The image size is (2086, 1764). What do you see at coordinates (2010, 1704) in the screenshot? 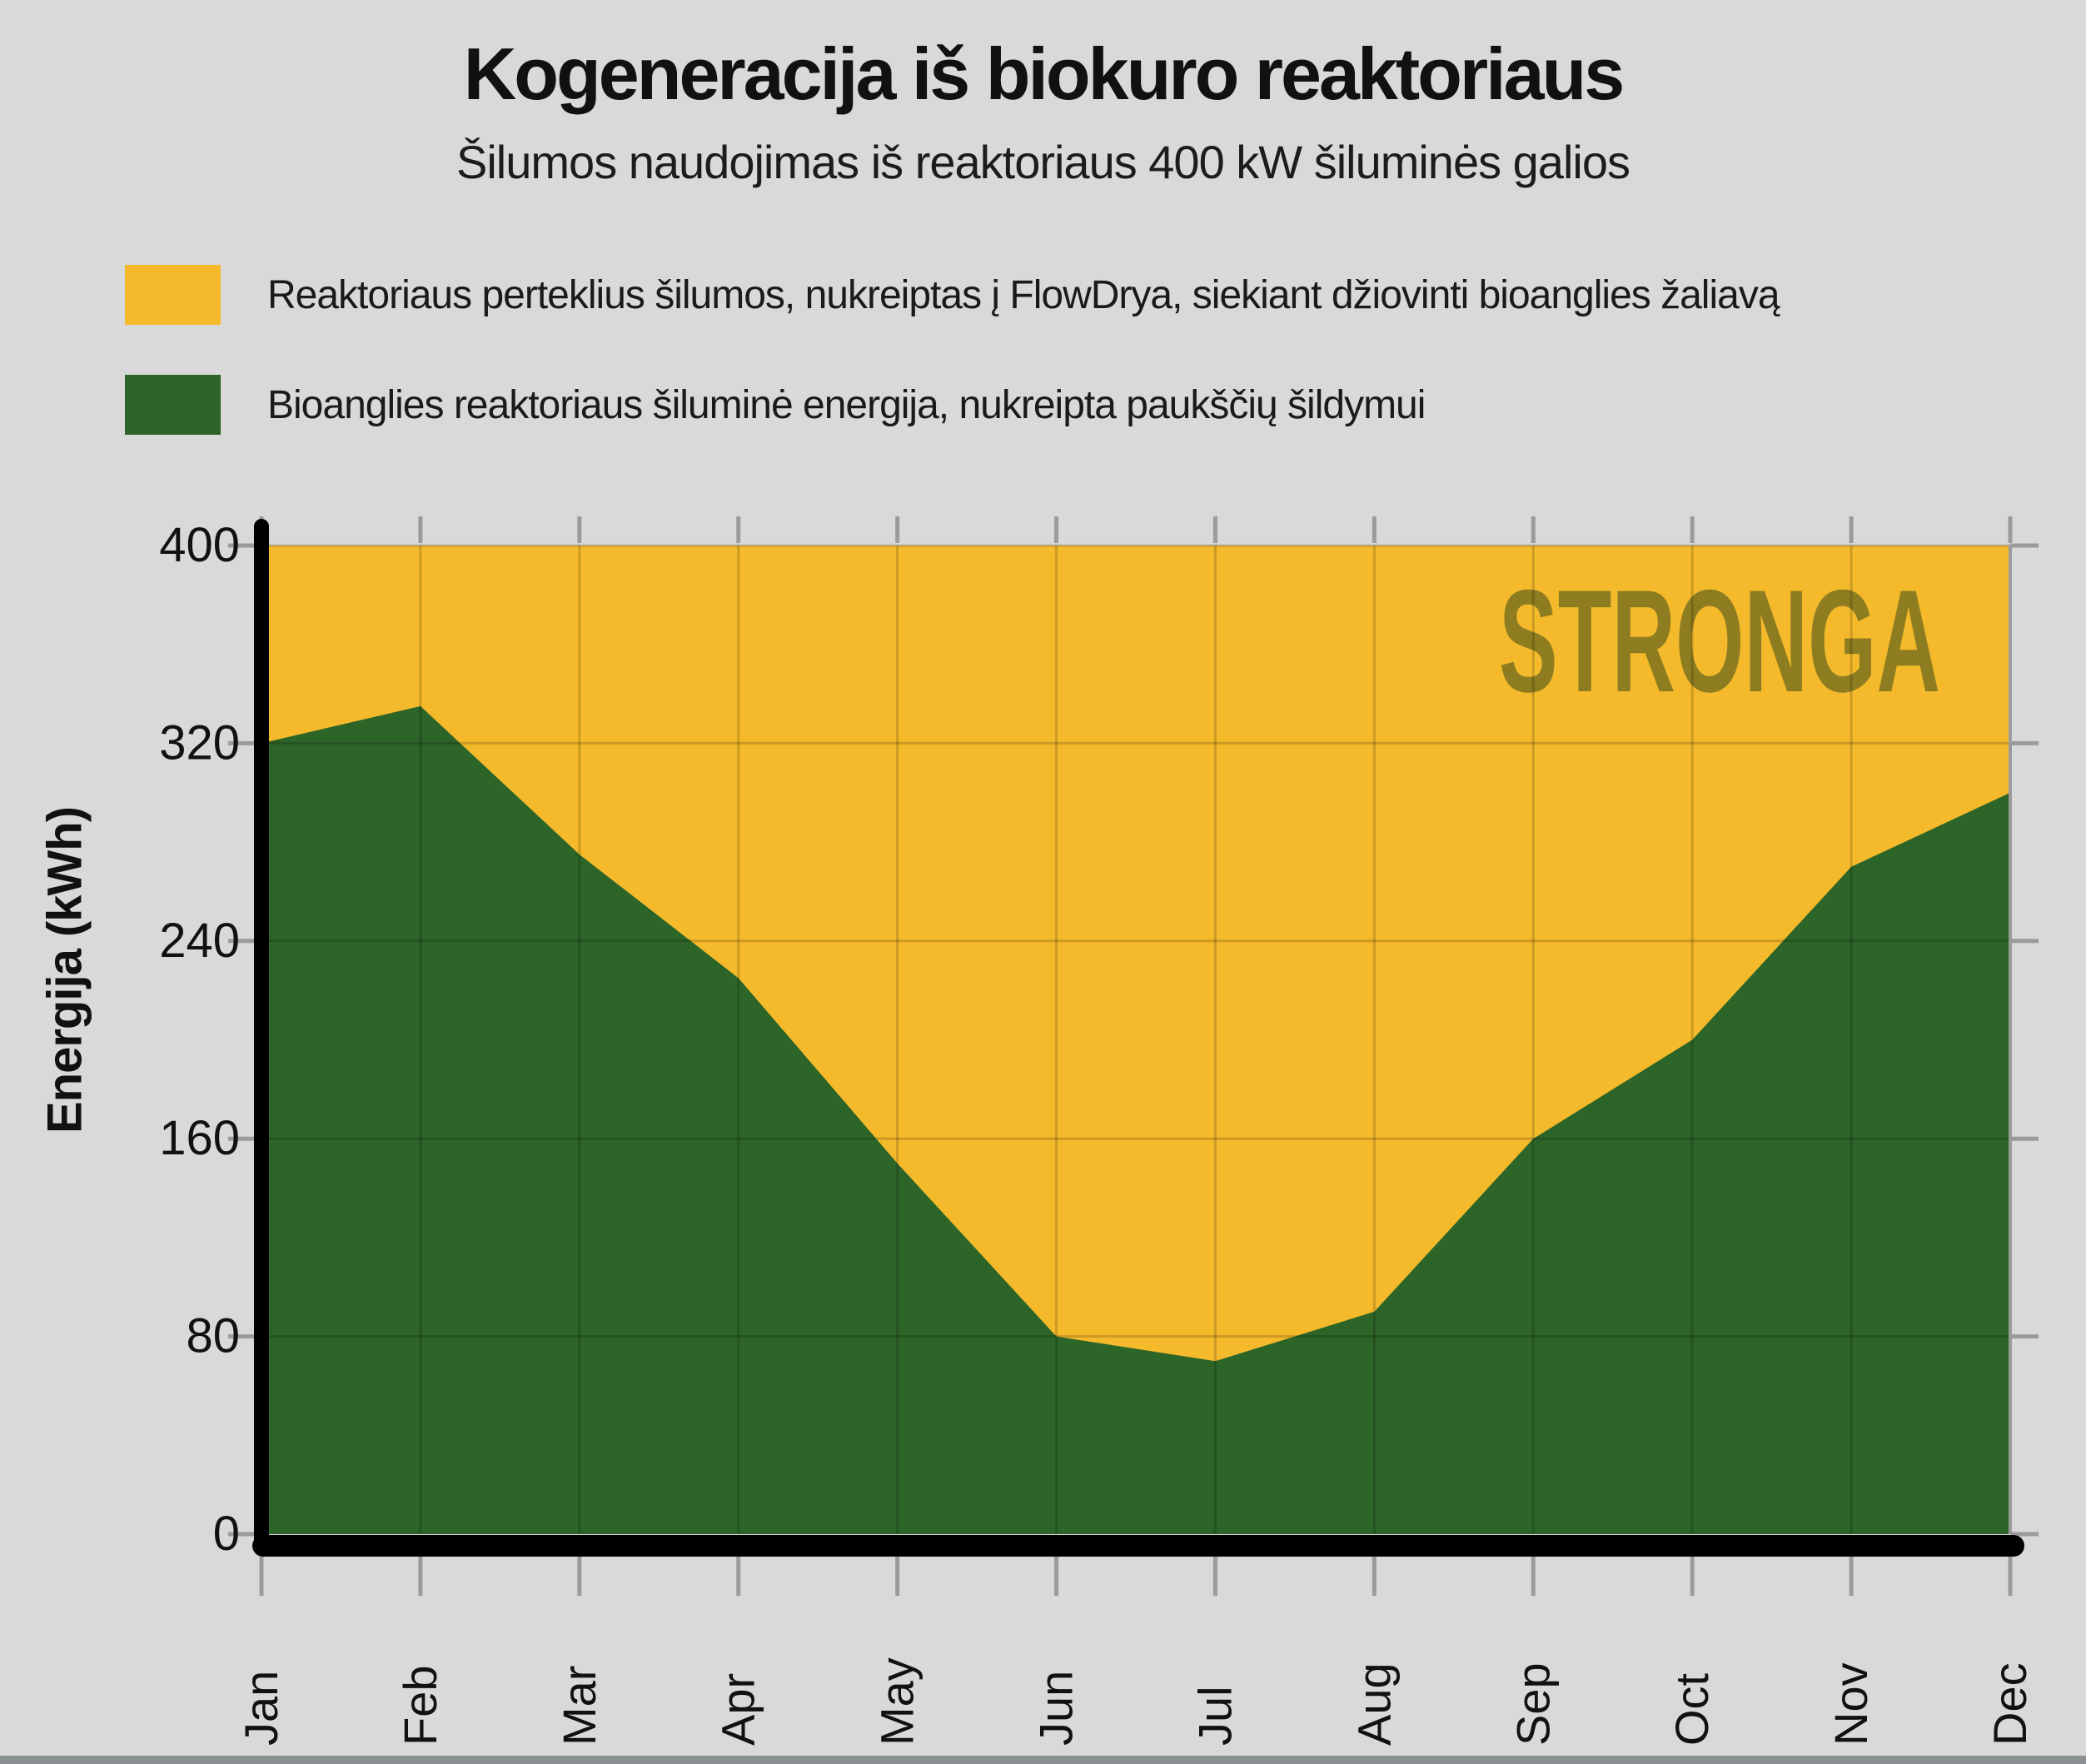
I see `x-tick-label: Dec` at bounding box center [2010, 1704].